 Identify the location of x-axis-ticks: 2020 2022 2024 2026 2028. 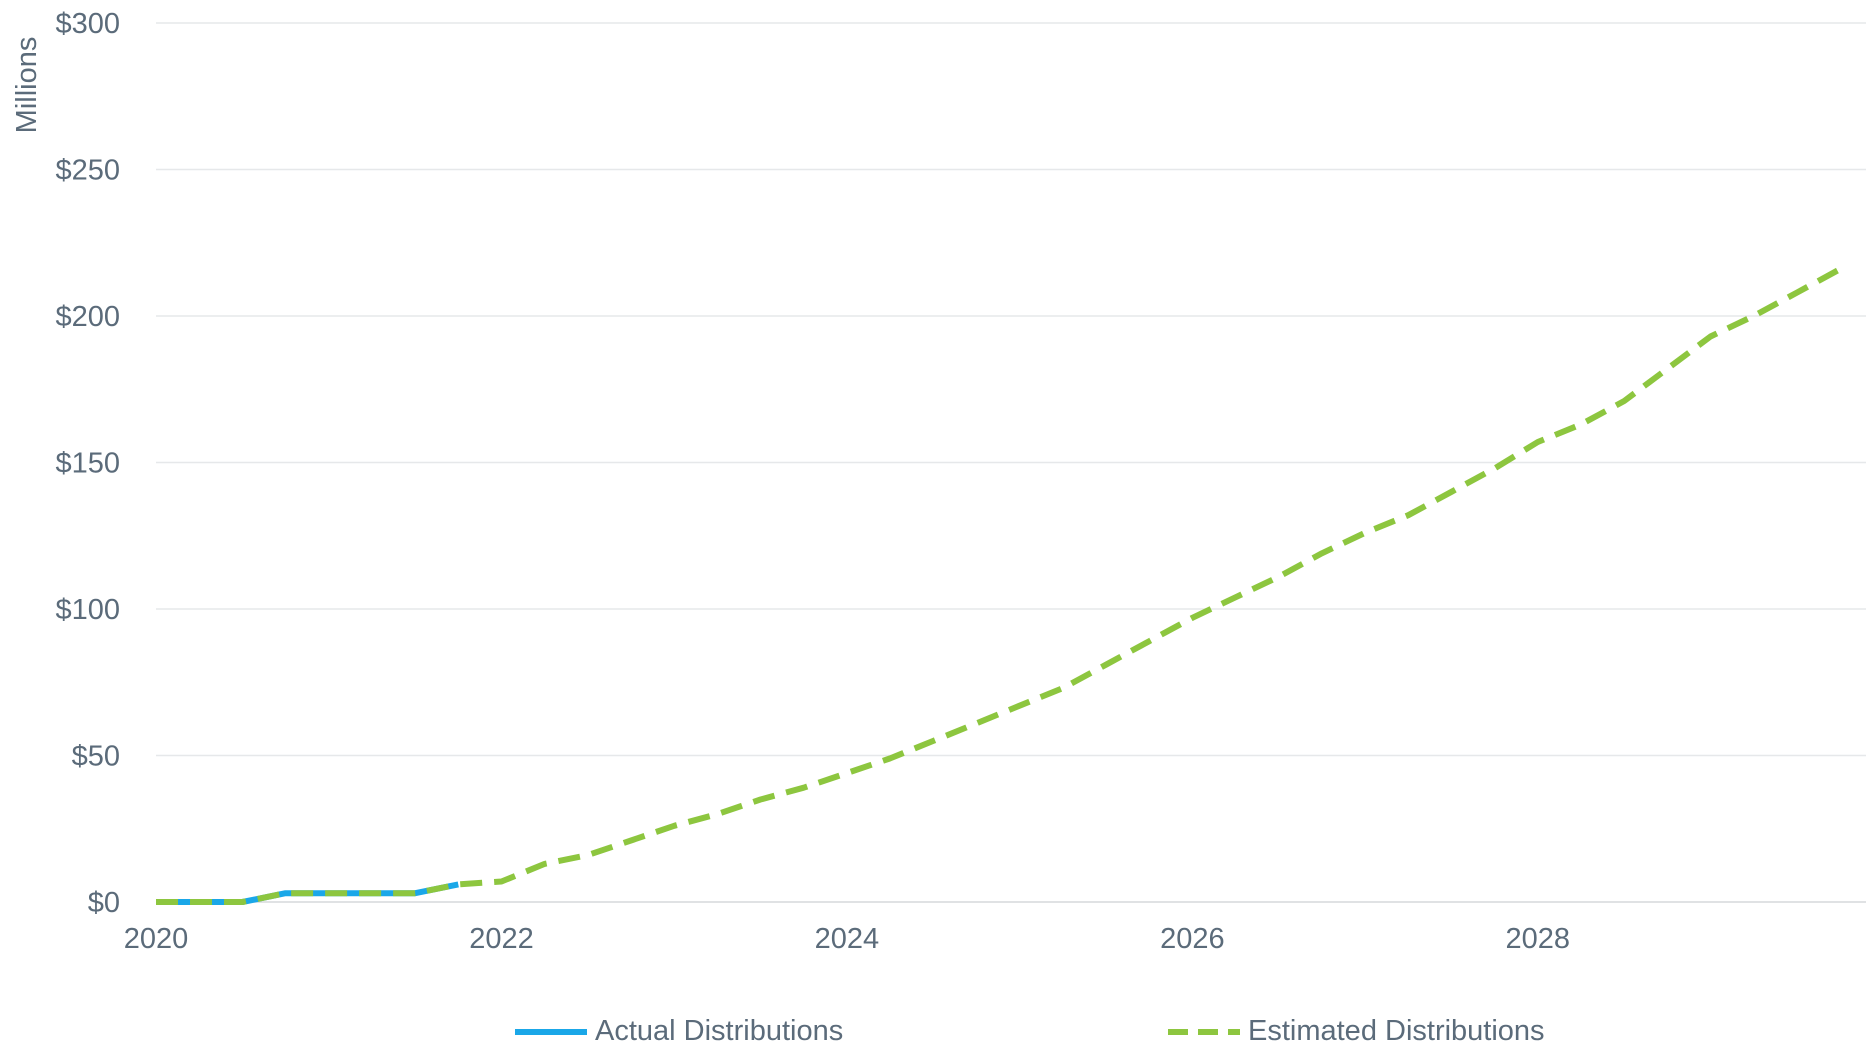
(847, 939).